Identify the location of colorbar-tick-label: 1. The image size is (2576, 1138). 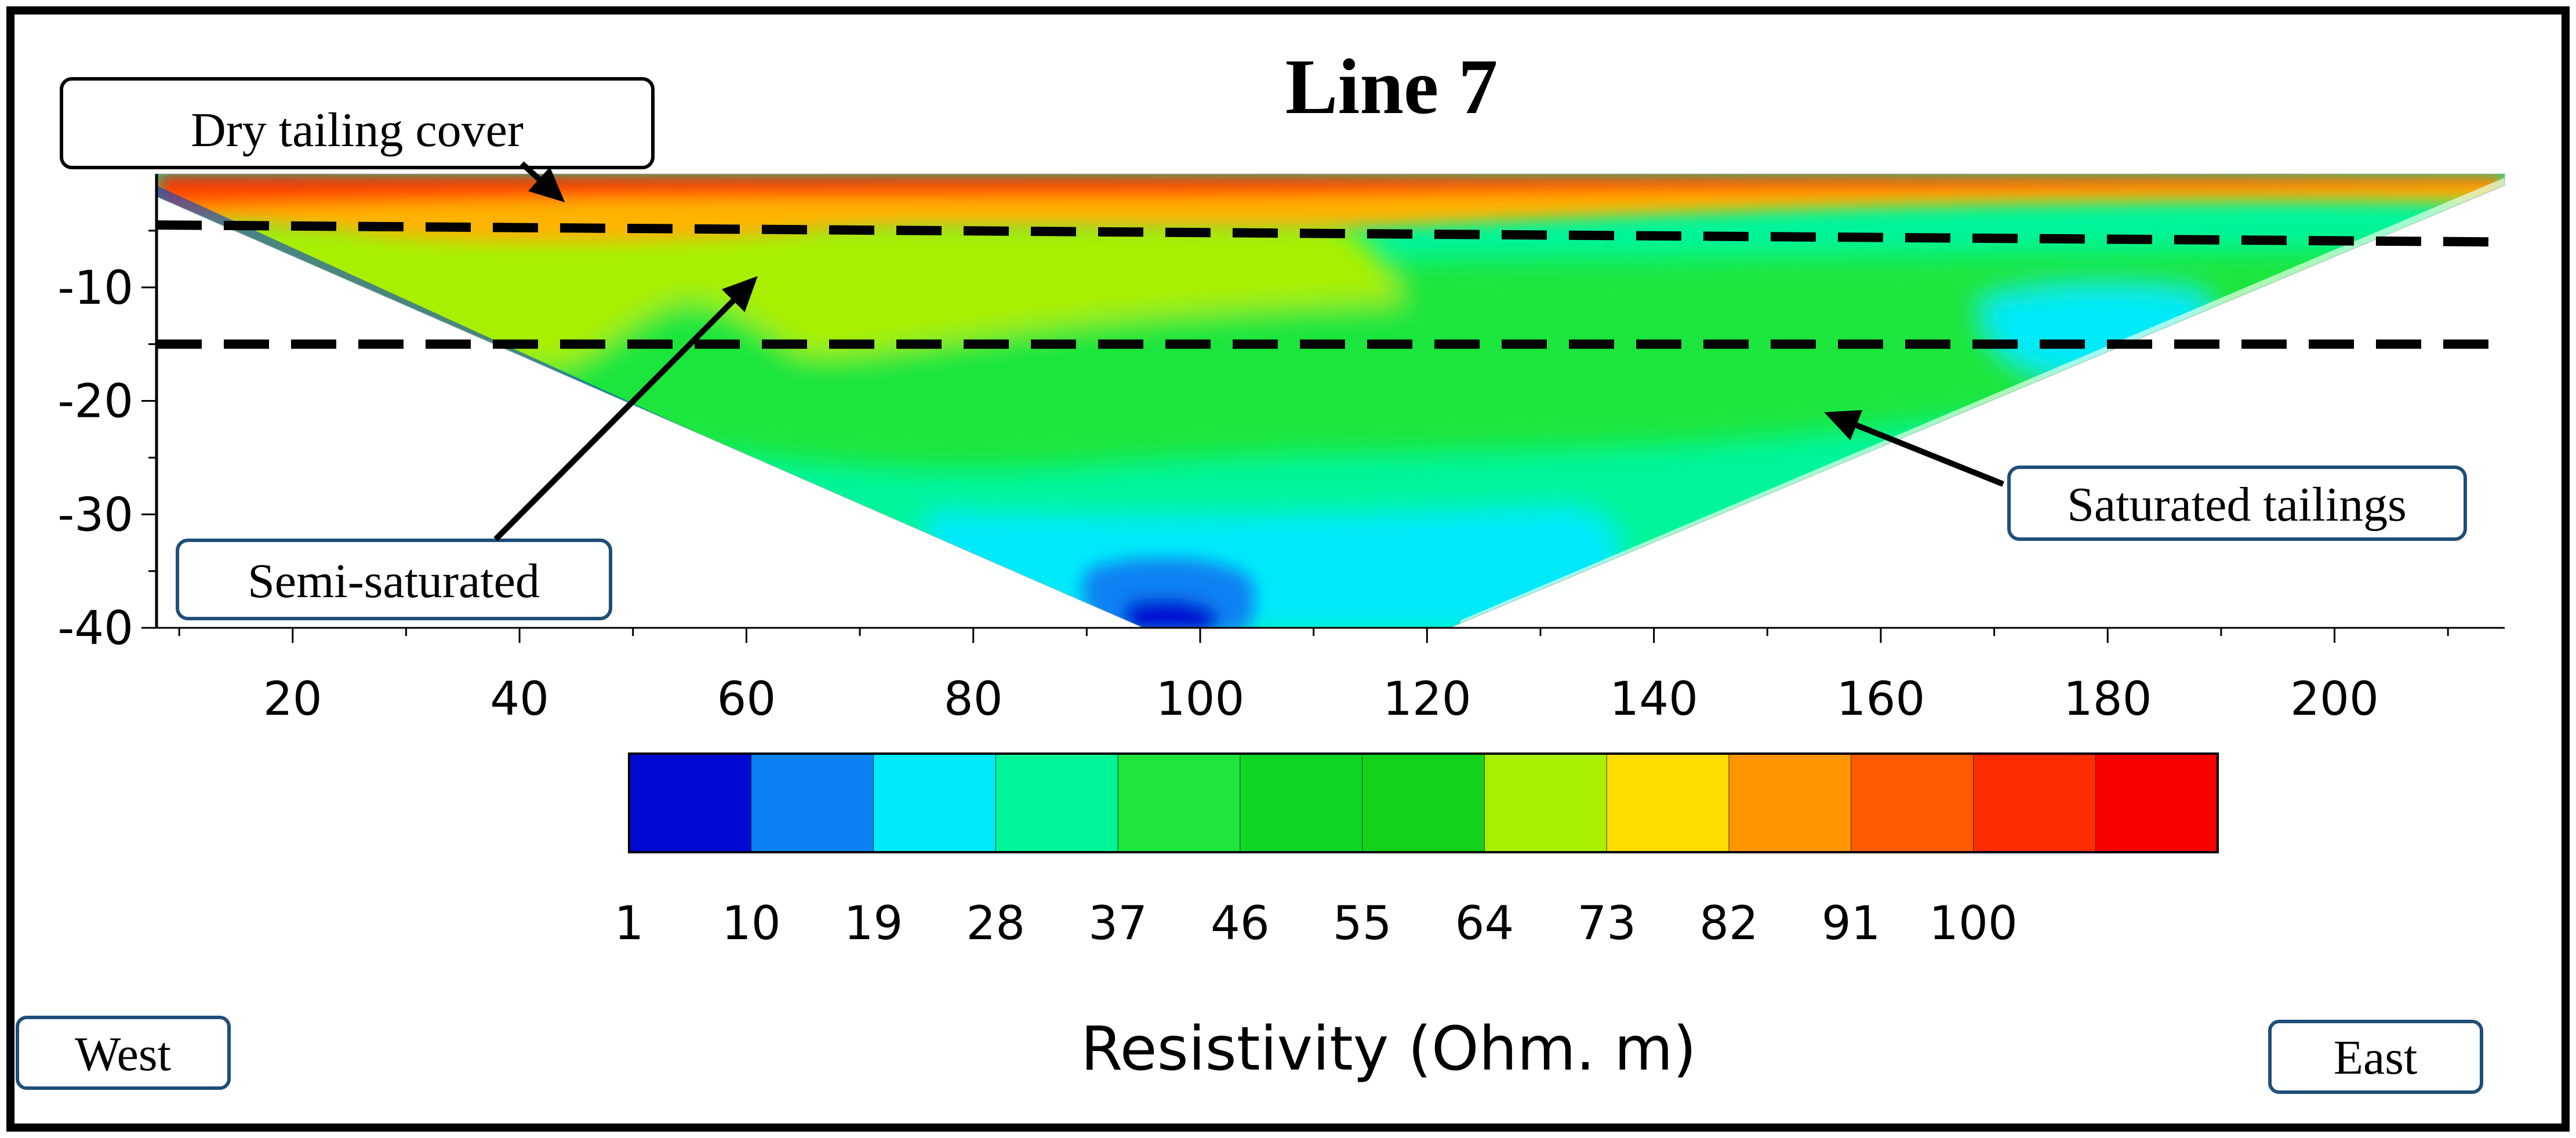
(629, 923).